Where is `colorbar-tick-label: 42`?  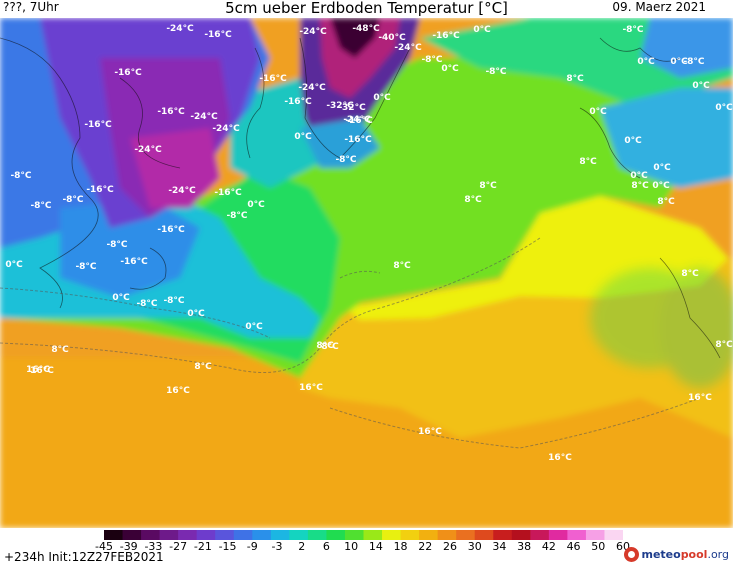 colorbar-tick-label: 42 is located at coordinates (548, 546).